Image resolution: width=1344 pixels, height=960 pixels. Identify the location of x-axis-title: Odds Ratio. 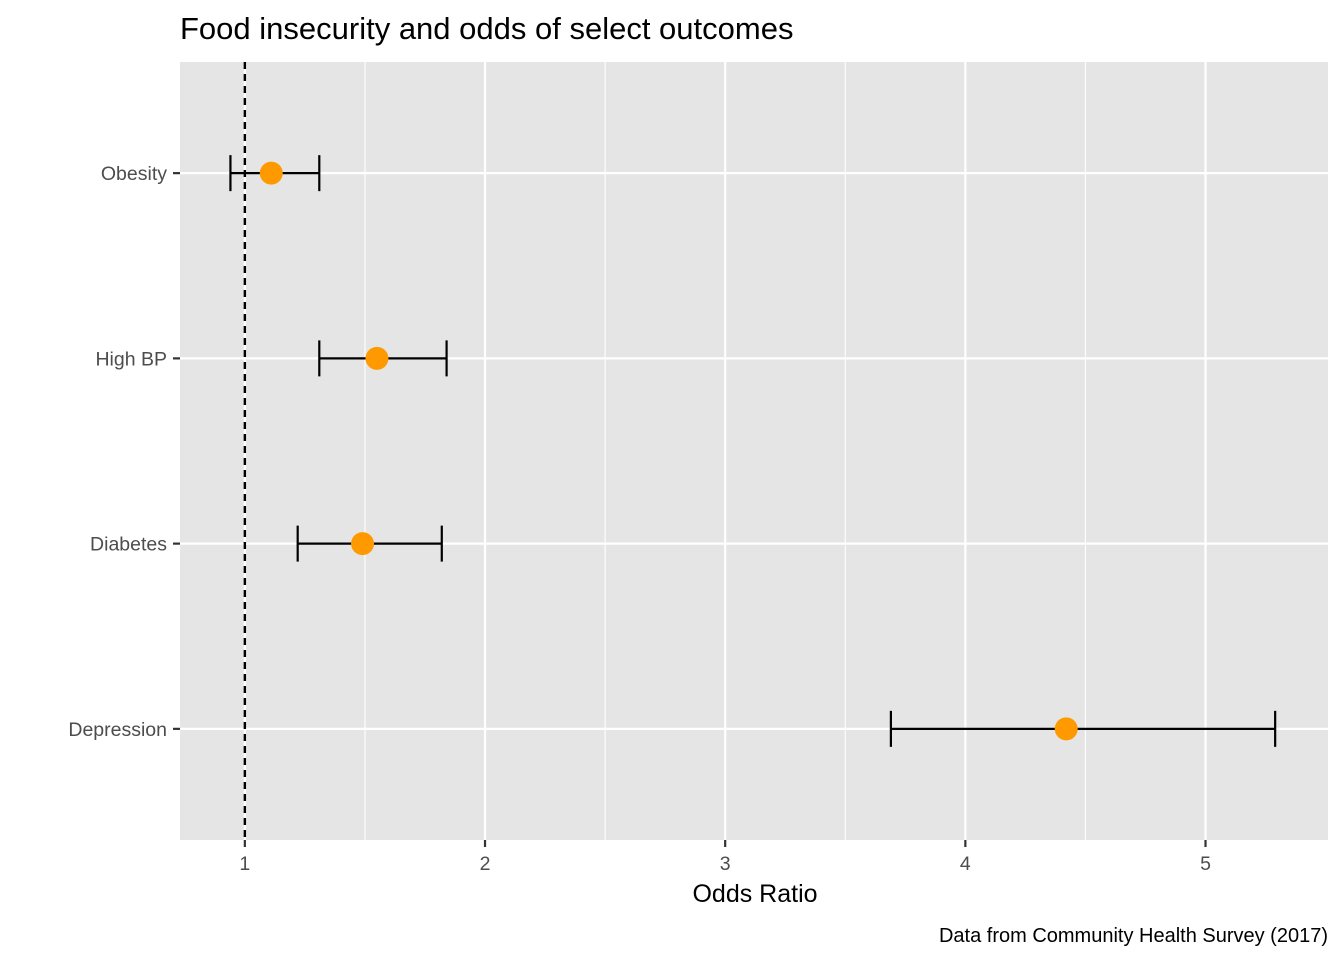
(754, 894).